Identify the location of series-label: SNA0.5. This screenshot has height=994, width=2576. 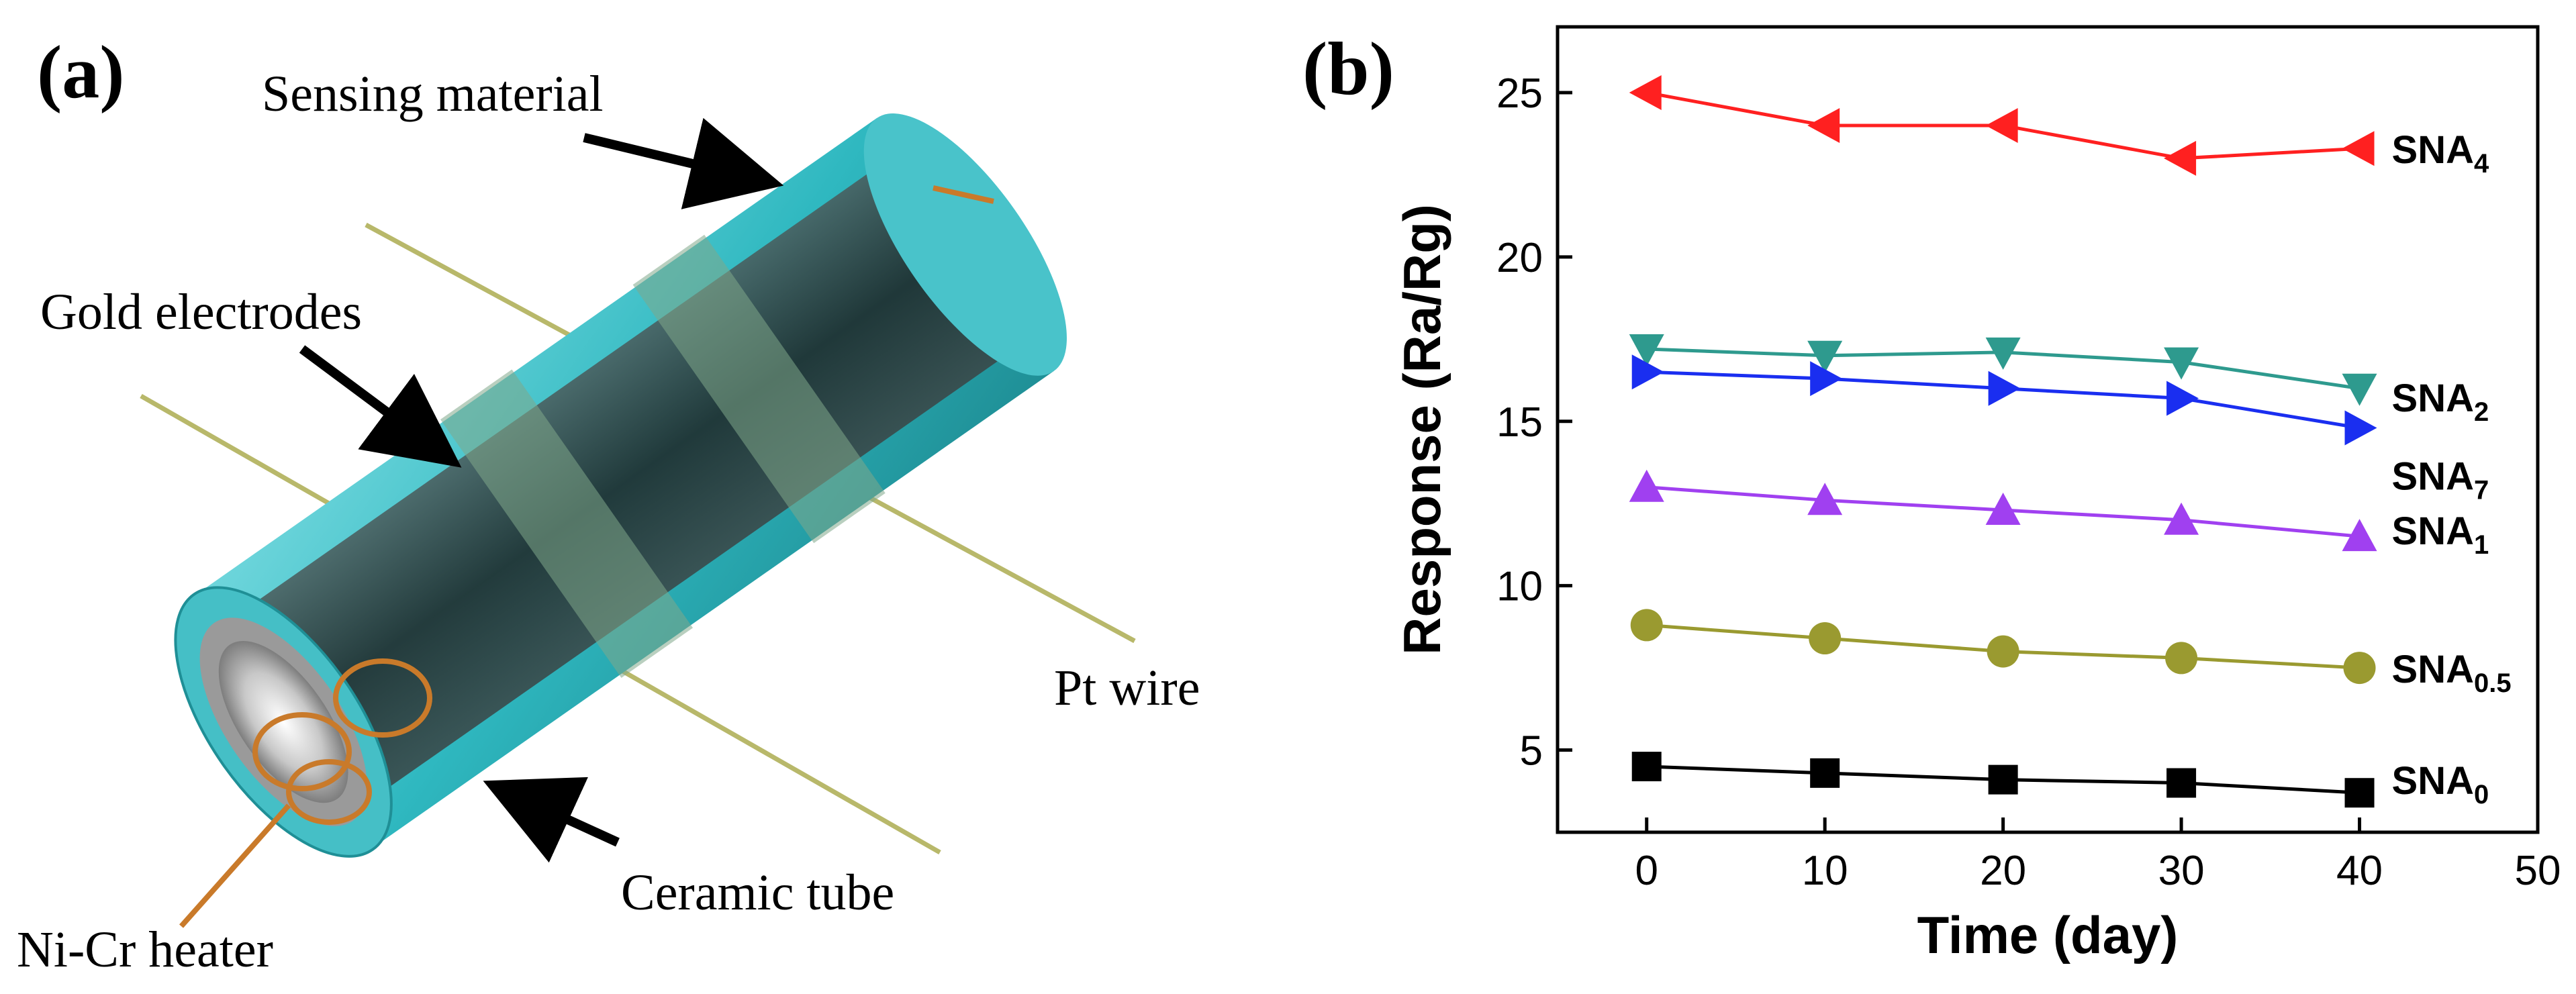
(2452, 673).